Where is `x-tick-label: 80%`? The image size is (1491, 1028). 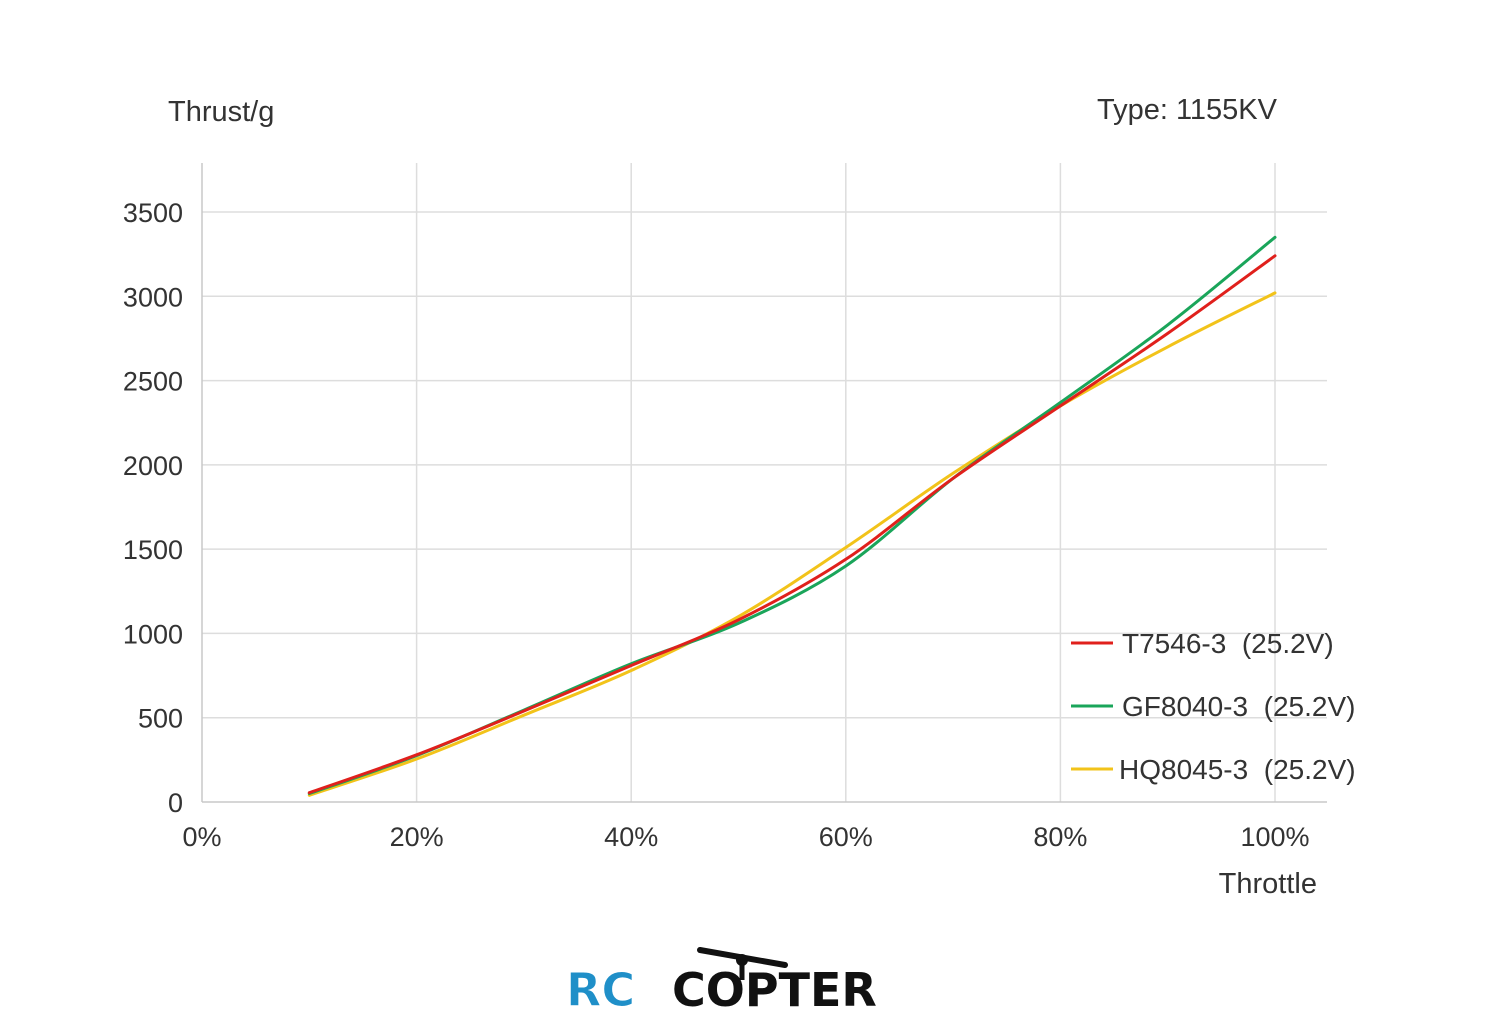 x-tick-label: 80% is located at coordinates (1060, 837).